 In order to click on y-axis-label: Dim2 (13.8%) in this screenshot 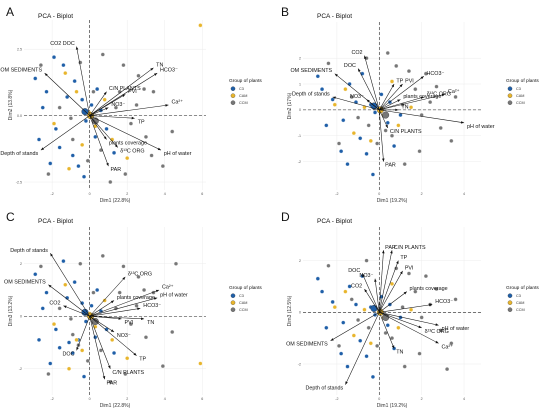, I will do `click(11, 104)`.